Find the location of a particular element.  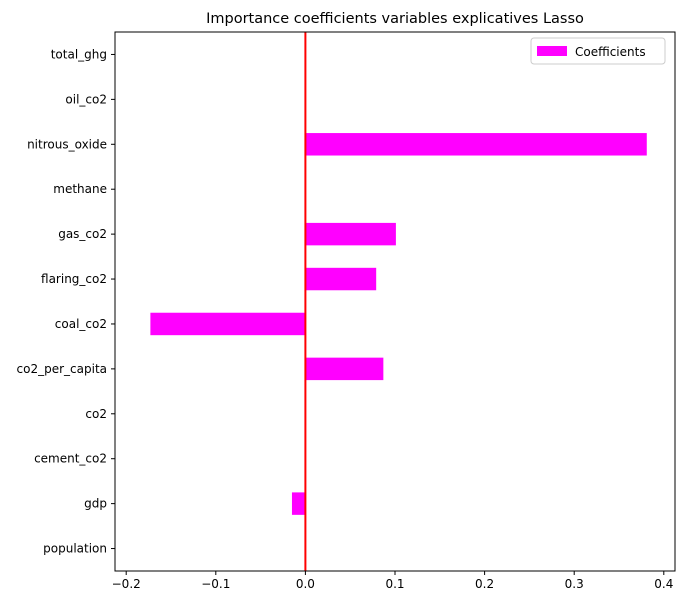

legend-box is located at coordinates (598, 51).